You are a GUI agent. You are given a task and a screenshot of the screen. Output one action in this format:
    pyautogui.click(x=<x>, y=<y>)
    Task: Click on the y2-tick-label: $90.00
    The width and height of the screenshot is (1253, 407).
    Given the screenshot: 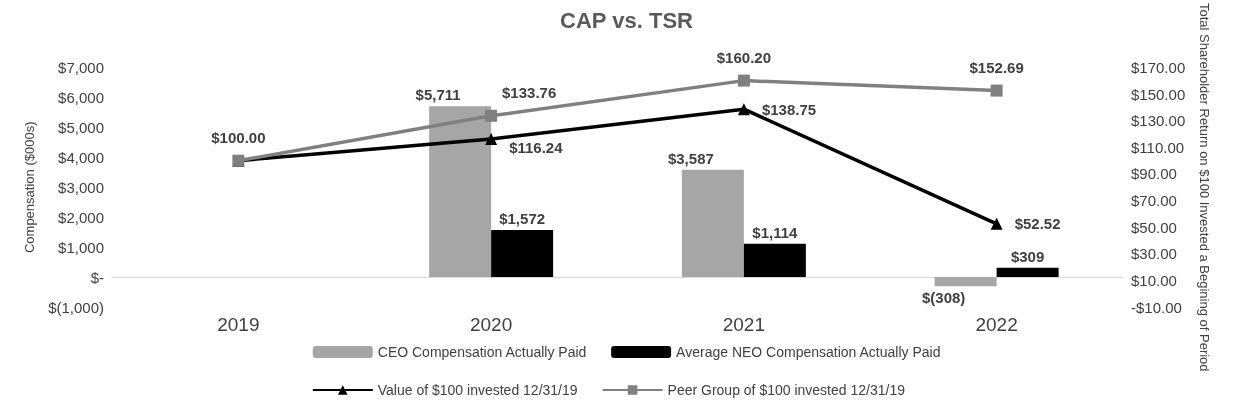 What is the action you would take?
    pyautogui.click(x=1154, y=174)
    